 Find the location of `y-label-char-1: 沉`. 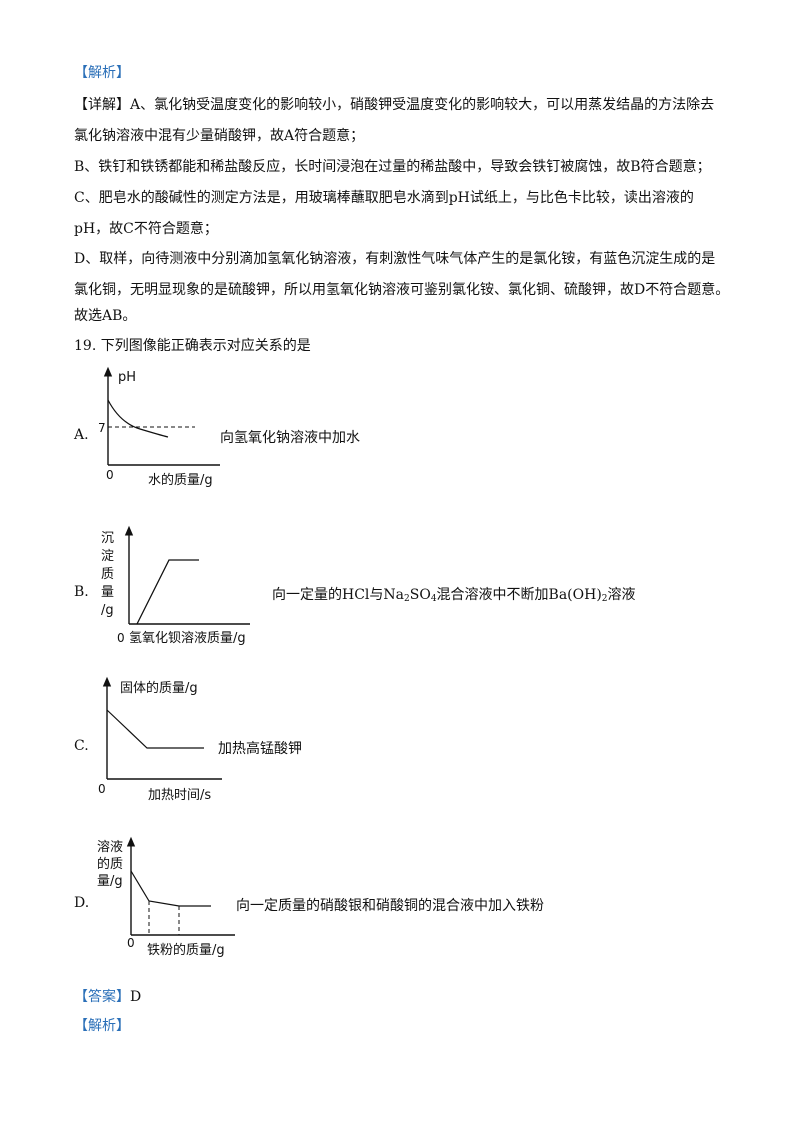

y-label-char-1: 沉 is located at coordinates (107, 538).